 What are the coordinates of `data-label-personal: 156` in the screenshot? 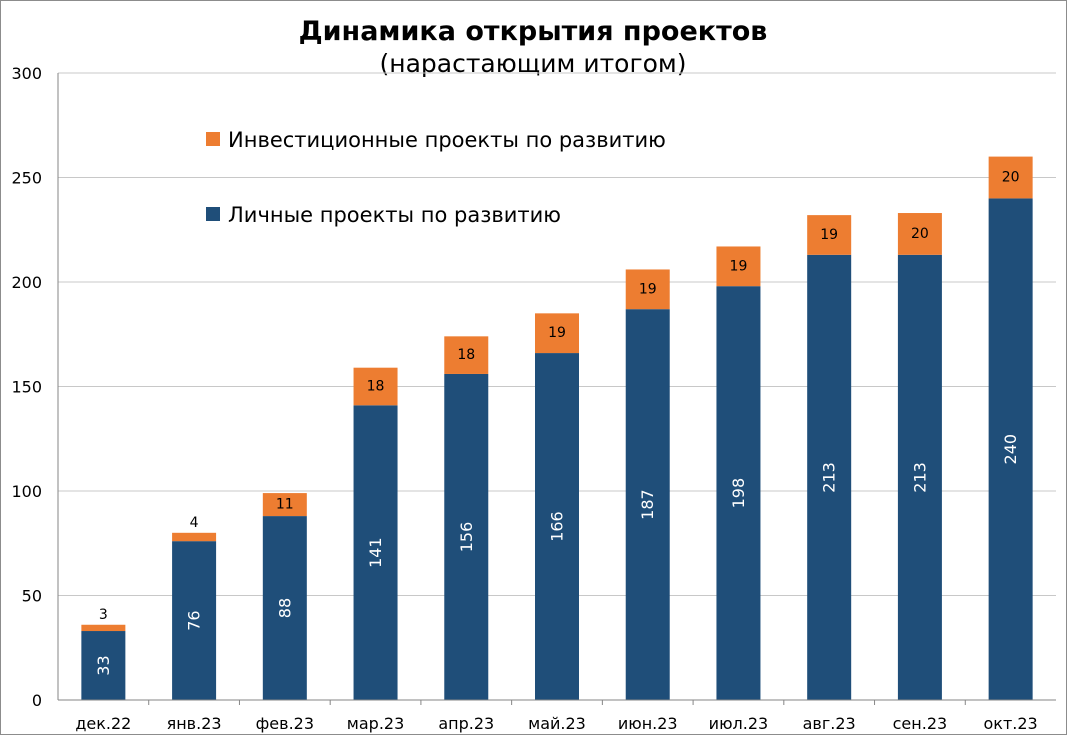 It's located at (466, 537).